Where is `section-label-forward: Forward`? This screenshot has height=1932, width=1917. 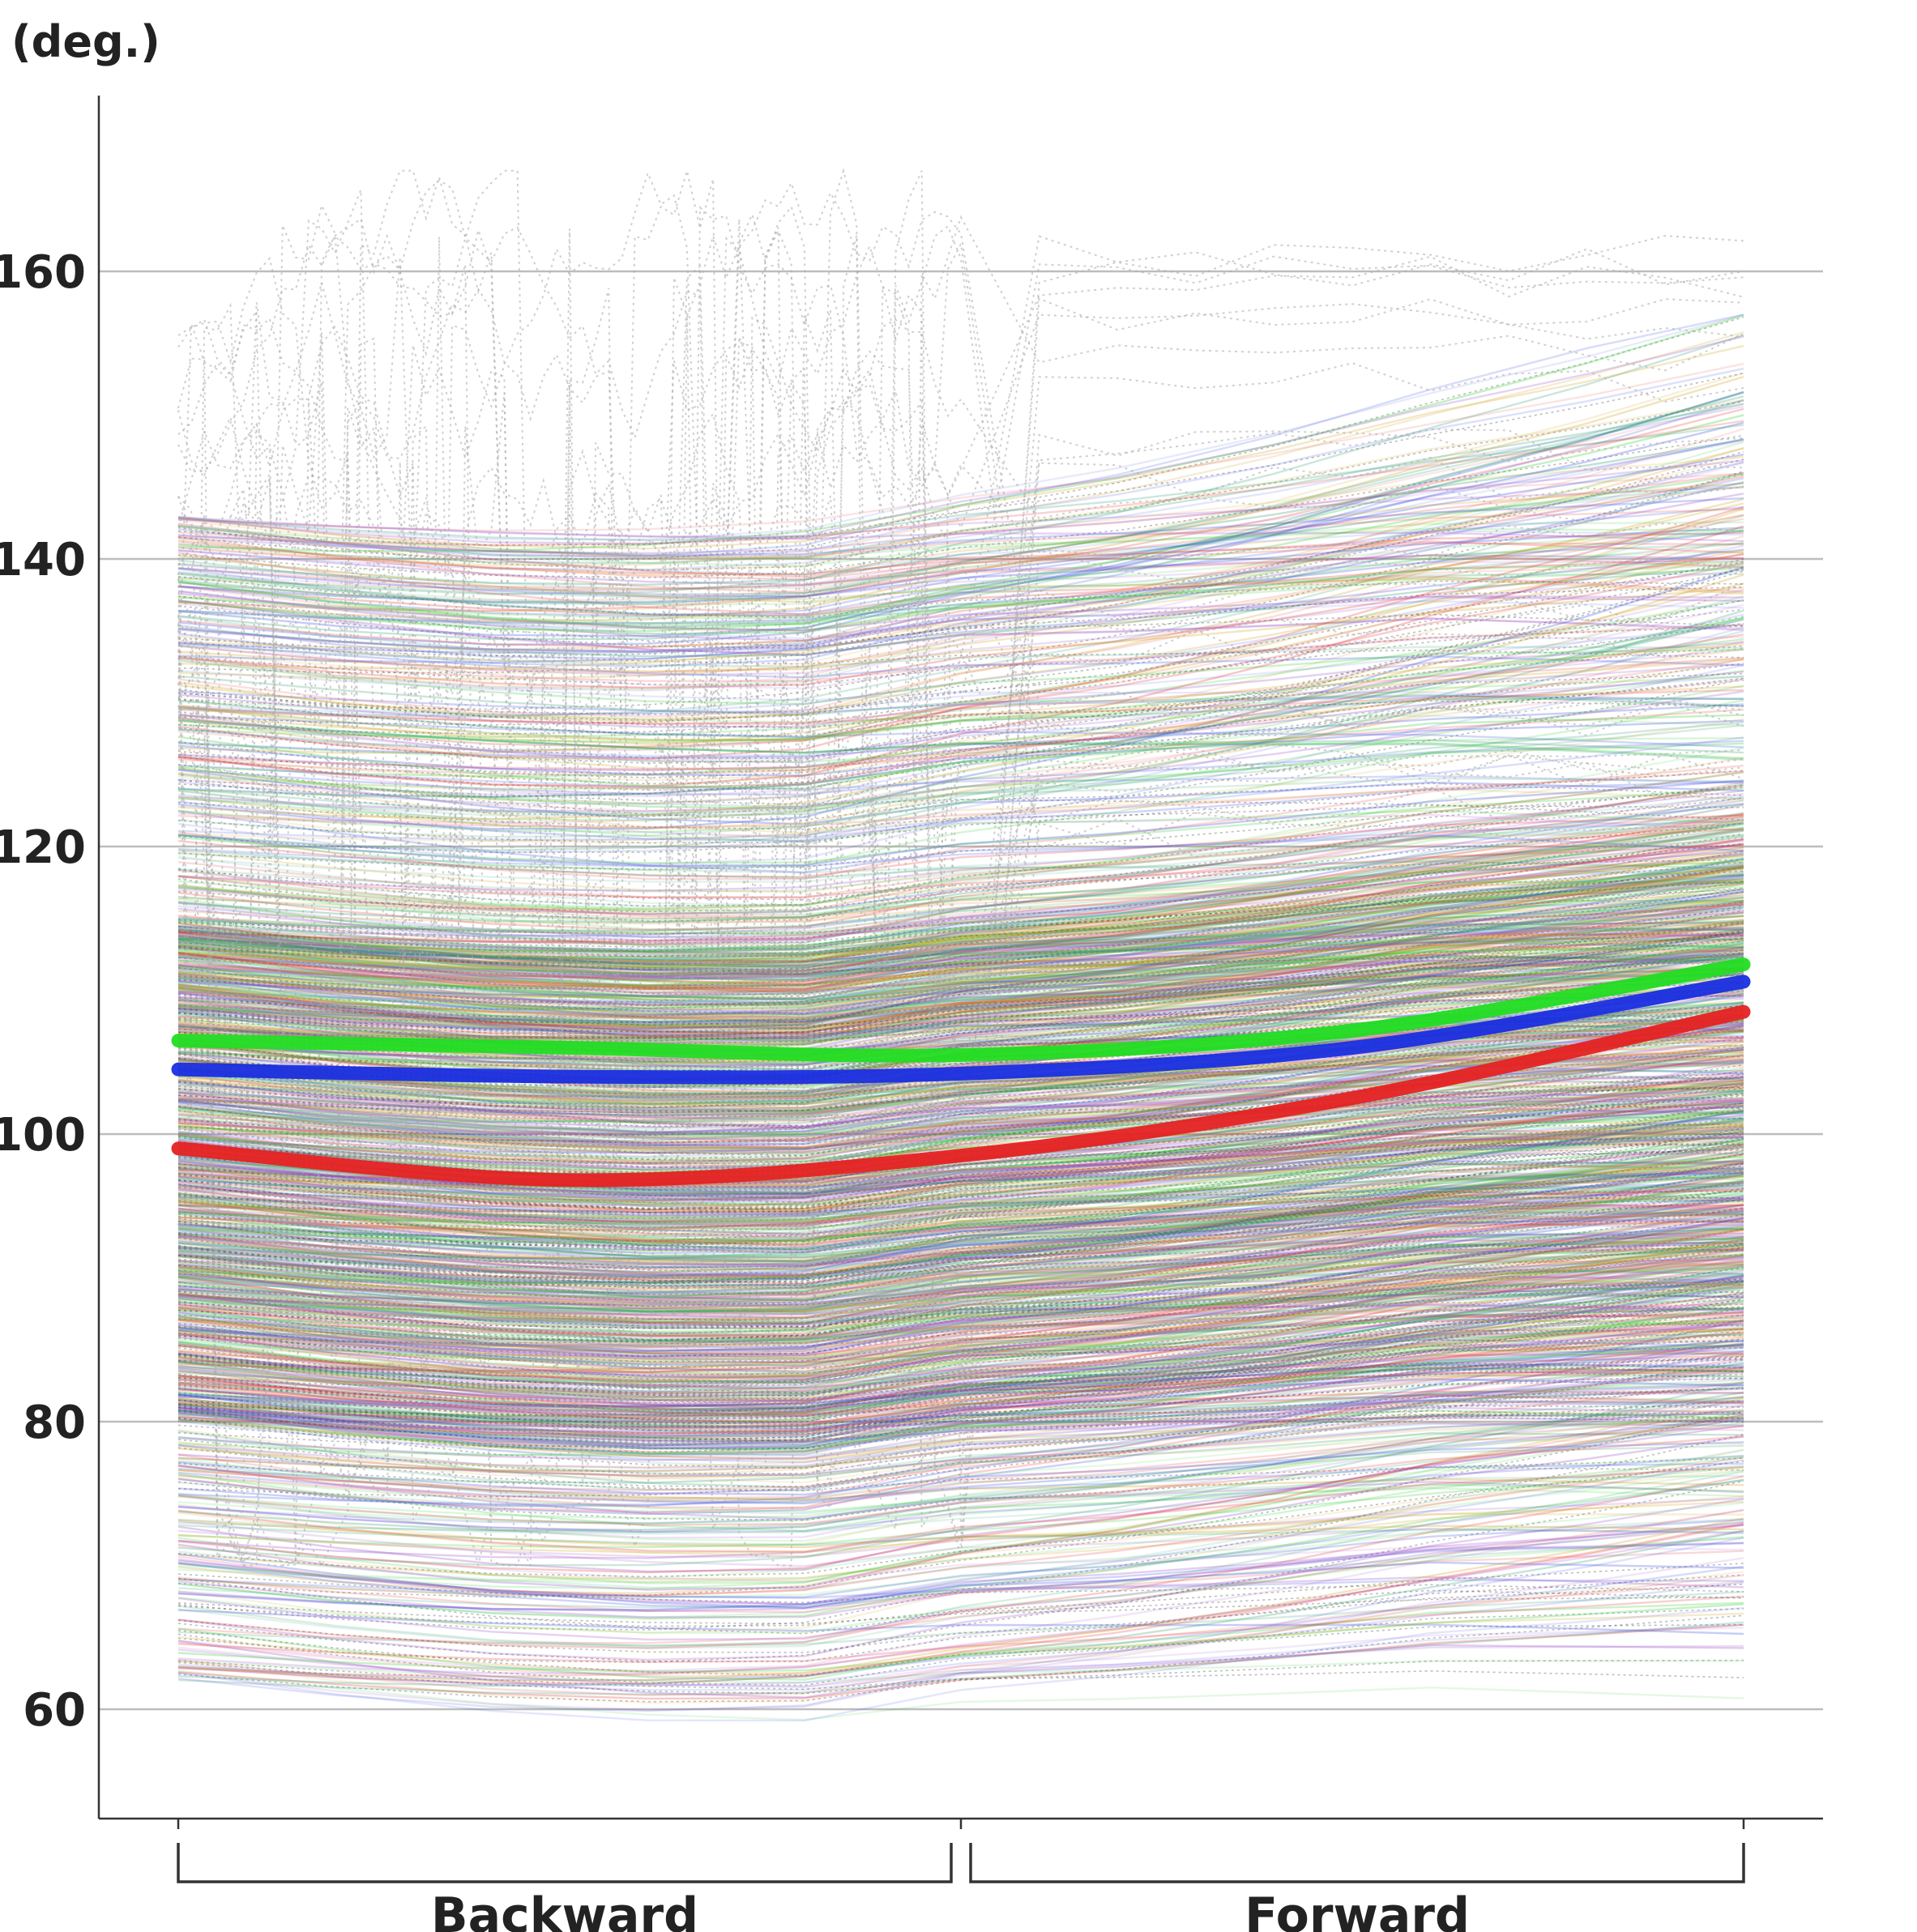
section-label-forward: Forward is located at coordinates (1357, 1910).